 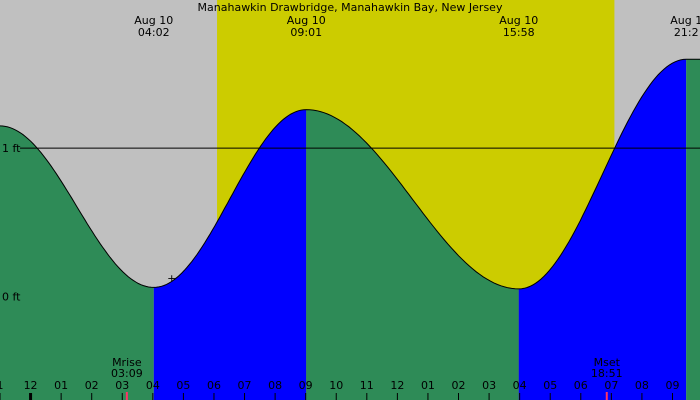 I want to click on tide-time-label: 09:01, so click(x=306, y=32).